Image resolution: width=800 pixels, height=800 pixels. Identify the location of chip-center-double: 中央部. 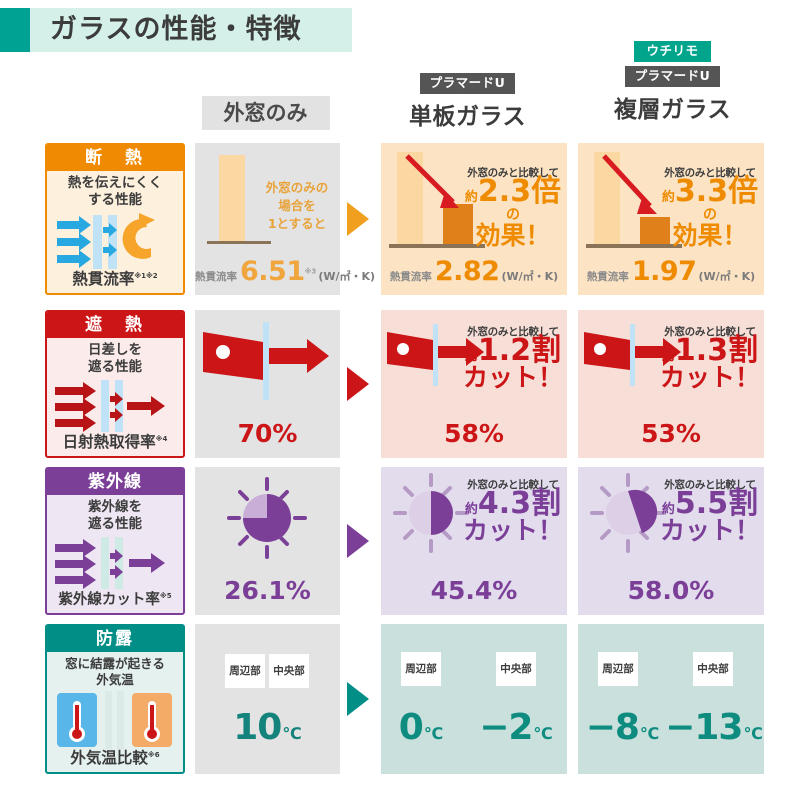
(713, 669).